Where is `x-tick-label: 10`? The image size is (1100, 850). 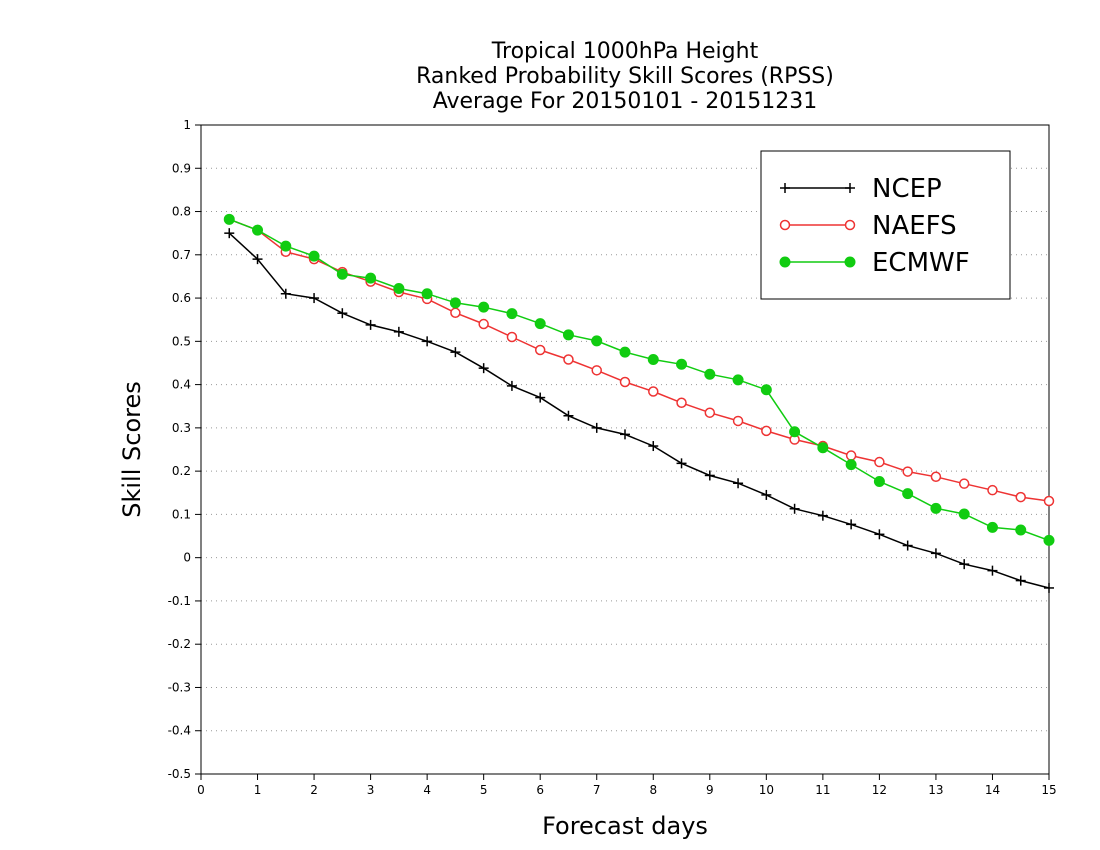 x-tick-label: 10 is located at coordinates (766, 790).